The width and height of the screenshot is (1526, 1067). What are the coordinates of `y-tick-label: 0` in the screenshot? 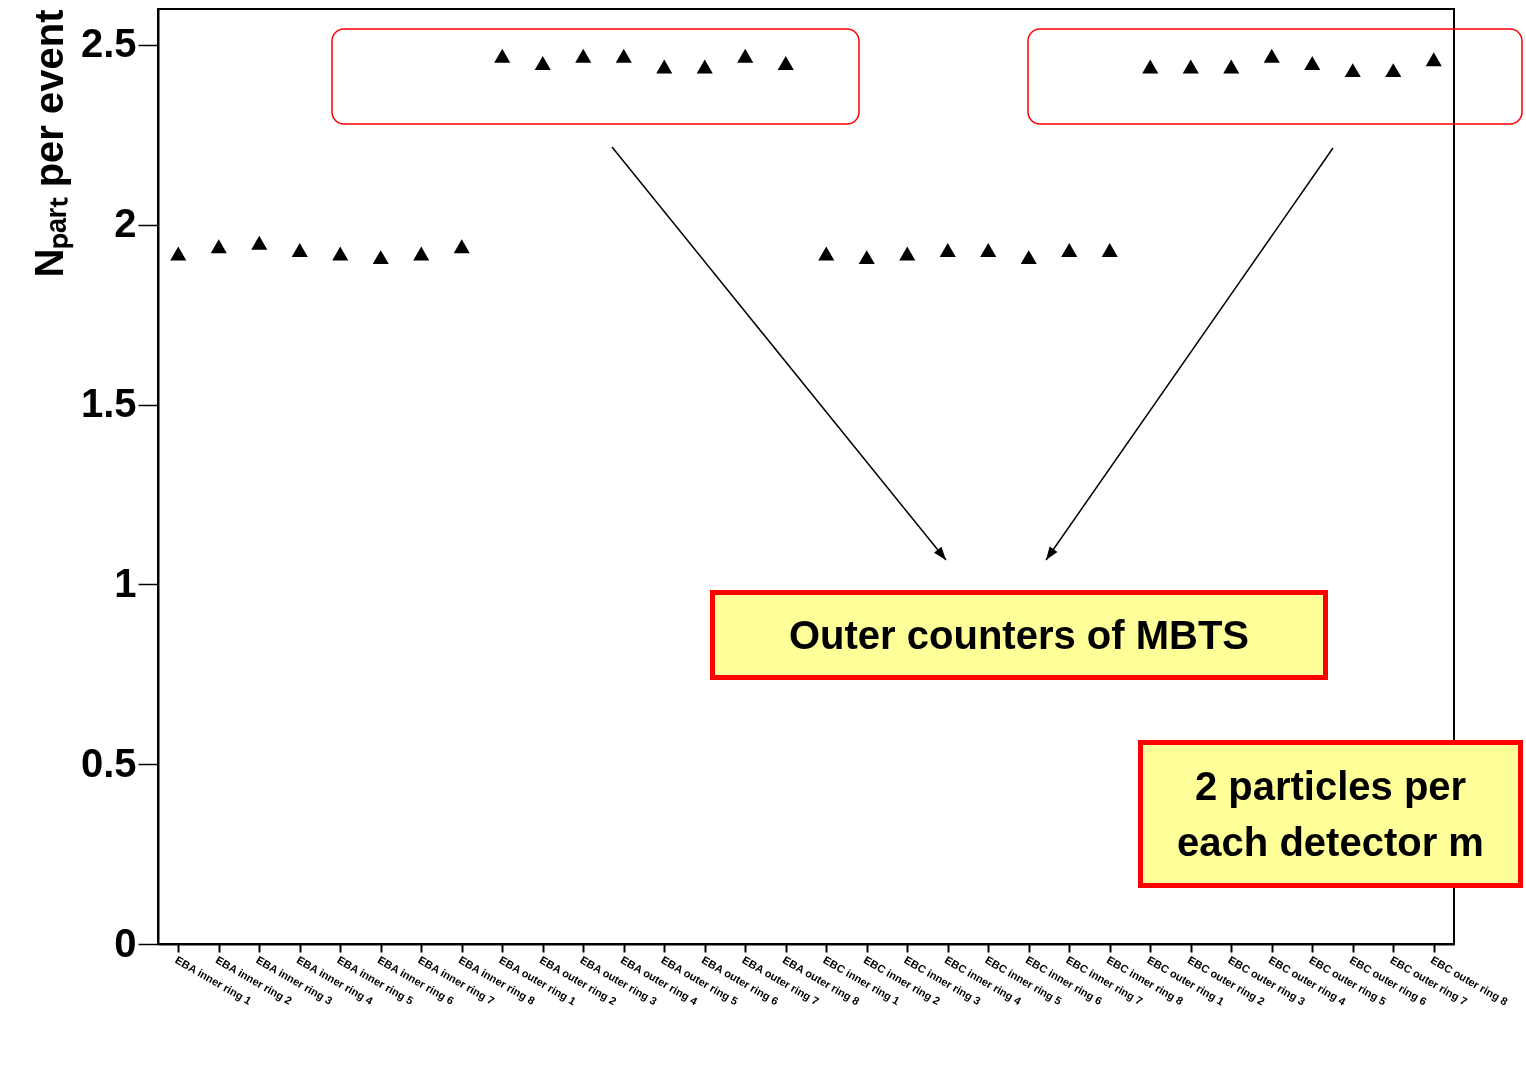 It's located at (125, 942).